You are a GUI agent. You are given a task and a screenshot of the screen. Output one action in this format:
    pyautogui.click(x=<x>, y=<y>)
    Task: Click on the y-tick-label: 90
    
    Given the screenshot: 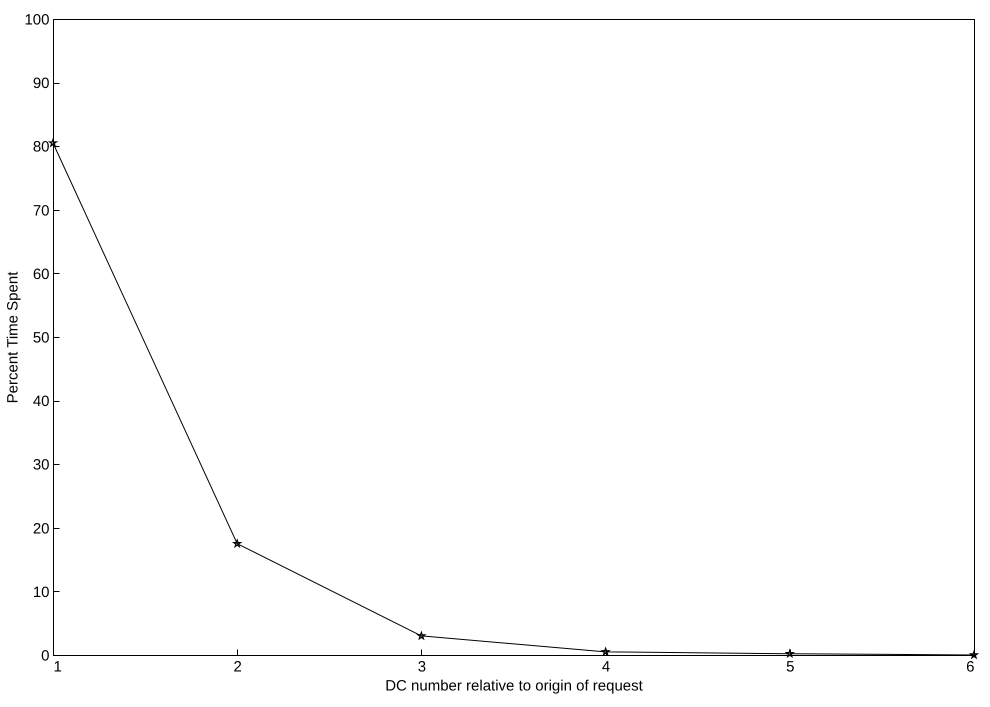 What is the action you would take?
    pyautogui.click(x=41, y=83)
    